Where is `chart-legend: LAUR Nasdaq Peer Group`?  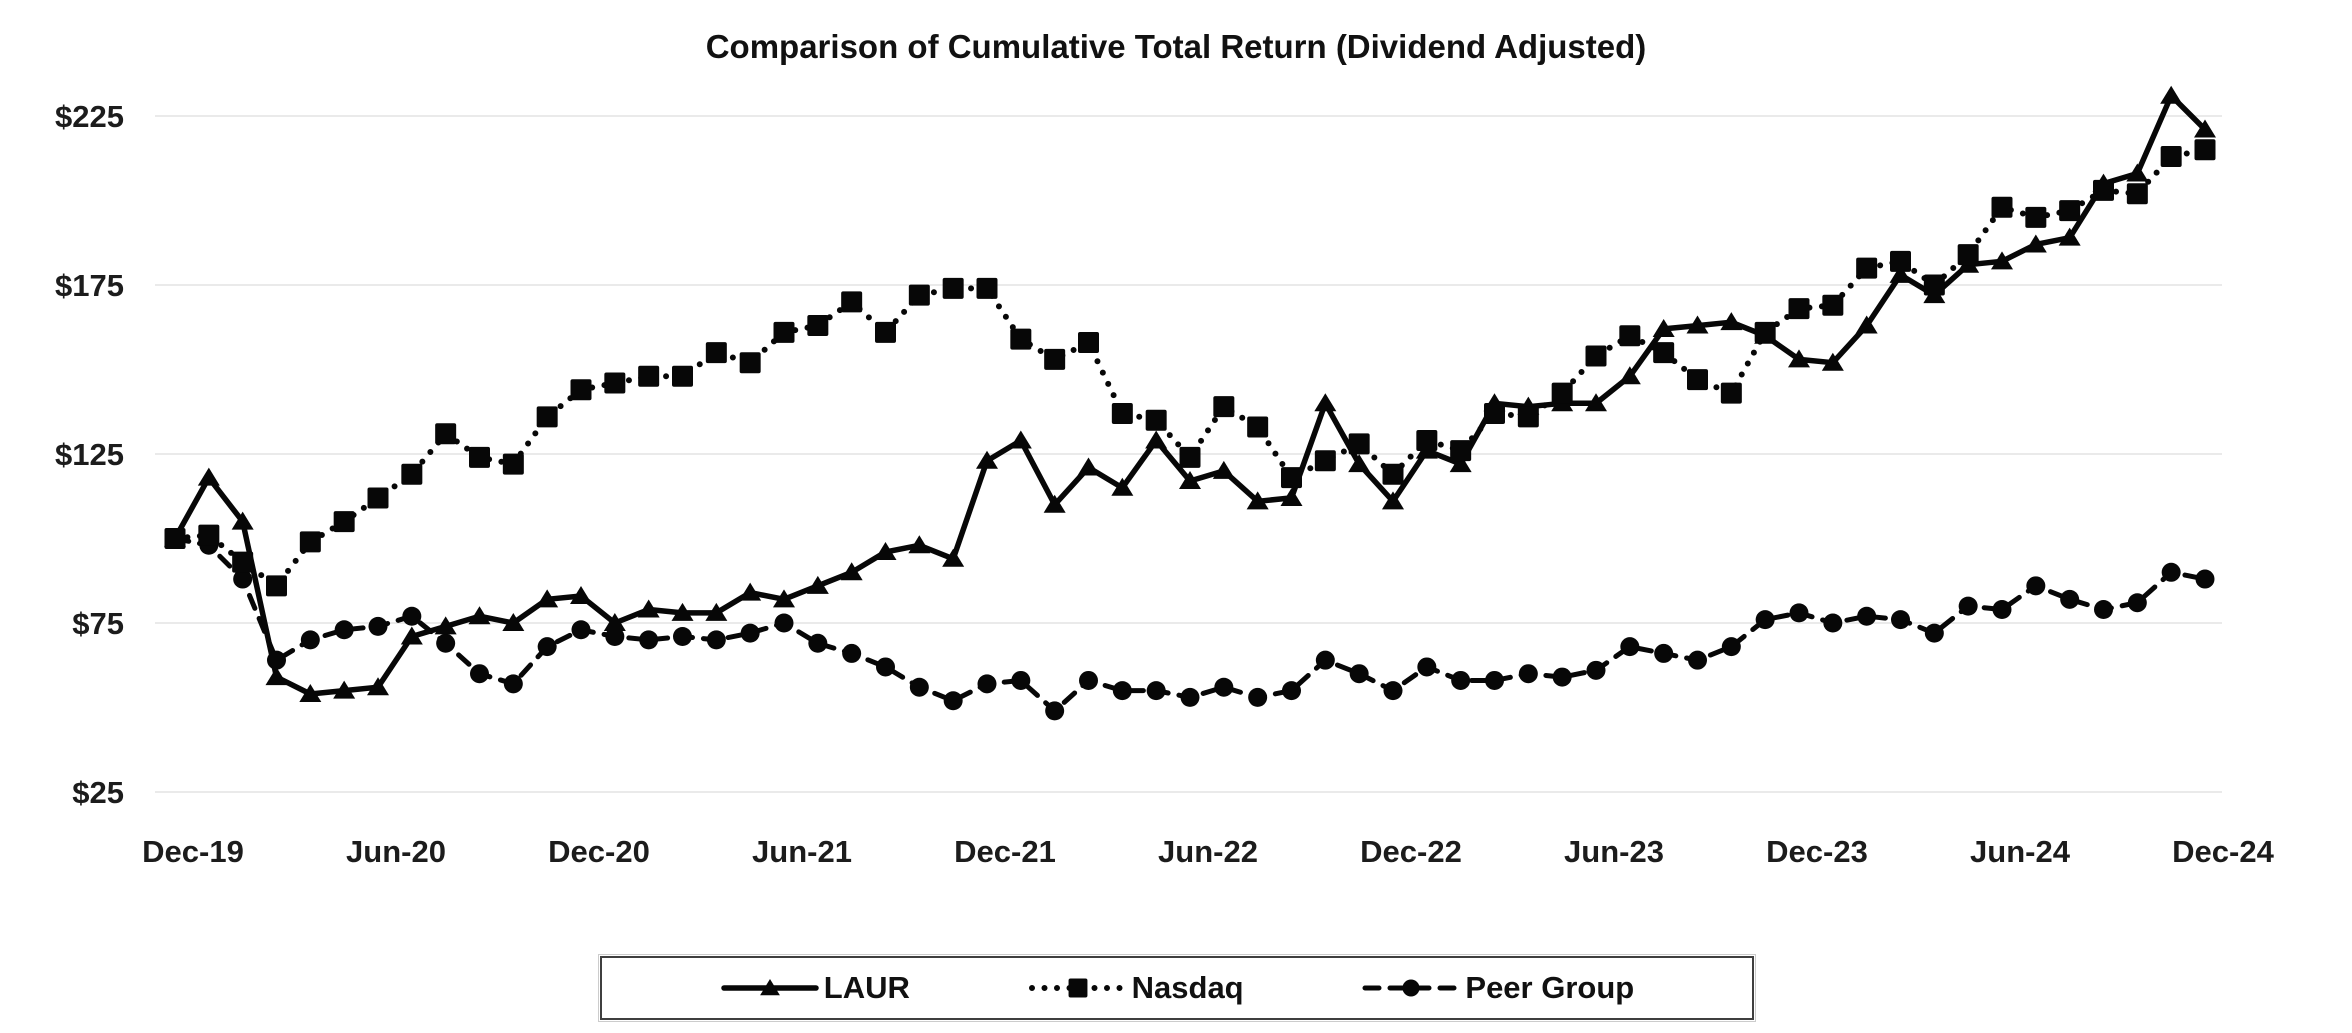 chart-legend: LAUR Nasdaq Peer Group is located at coordinates (1177, 988).